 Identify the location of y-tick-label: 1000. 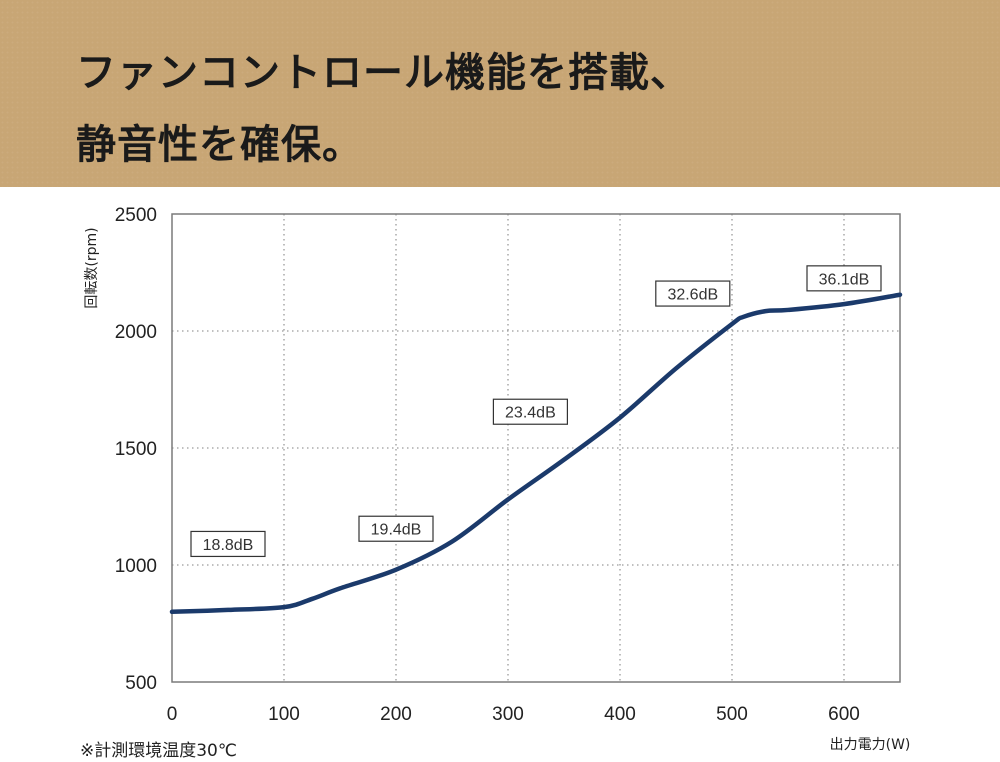
(136, 566).